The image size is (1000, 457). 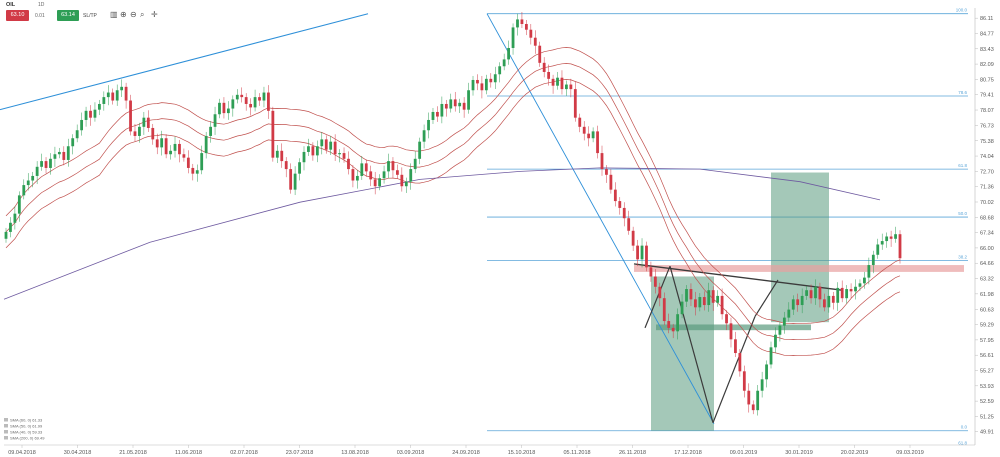 I want to click on sell-button: 63.10, so click(x=17, y=15).